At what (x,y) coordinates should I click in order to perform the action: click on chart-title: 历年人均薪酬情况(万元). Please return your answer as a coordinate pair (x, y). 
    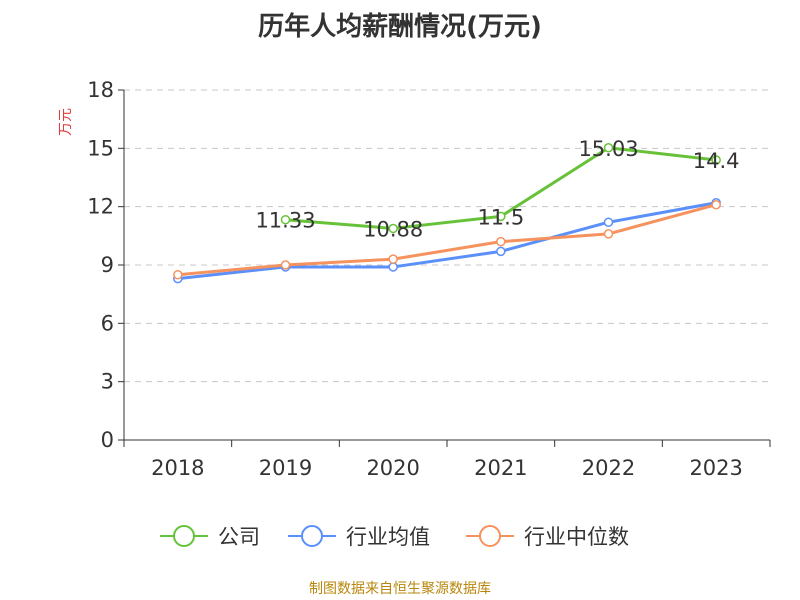
    Looking at the image, I should click on (400, 27).